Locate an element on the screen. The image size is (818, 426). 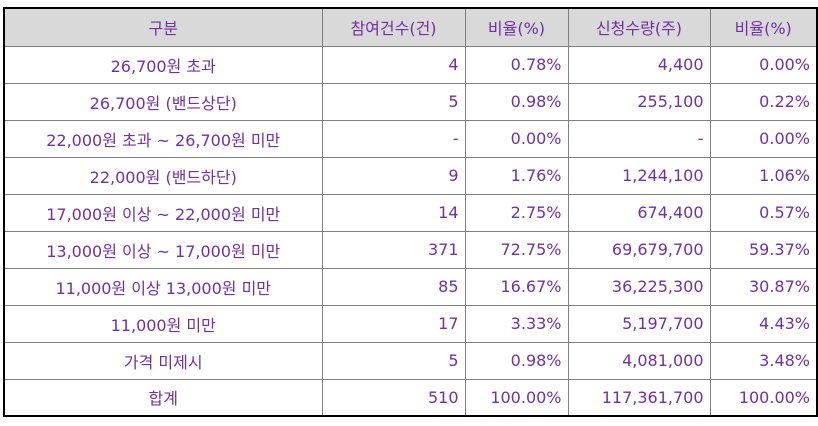
cell-category: 가격 미제시 is located at coordinates (163, 360).